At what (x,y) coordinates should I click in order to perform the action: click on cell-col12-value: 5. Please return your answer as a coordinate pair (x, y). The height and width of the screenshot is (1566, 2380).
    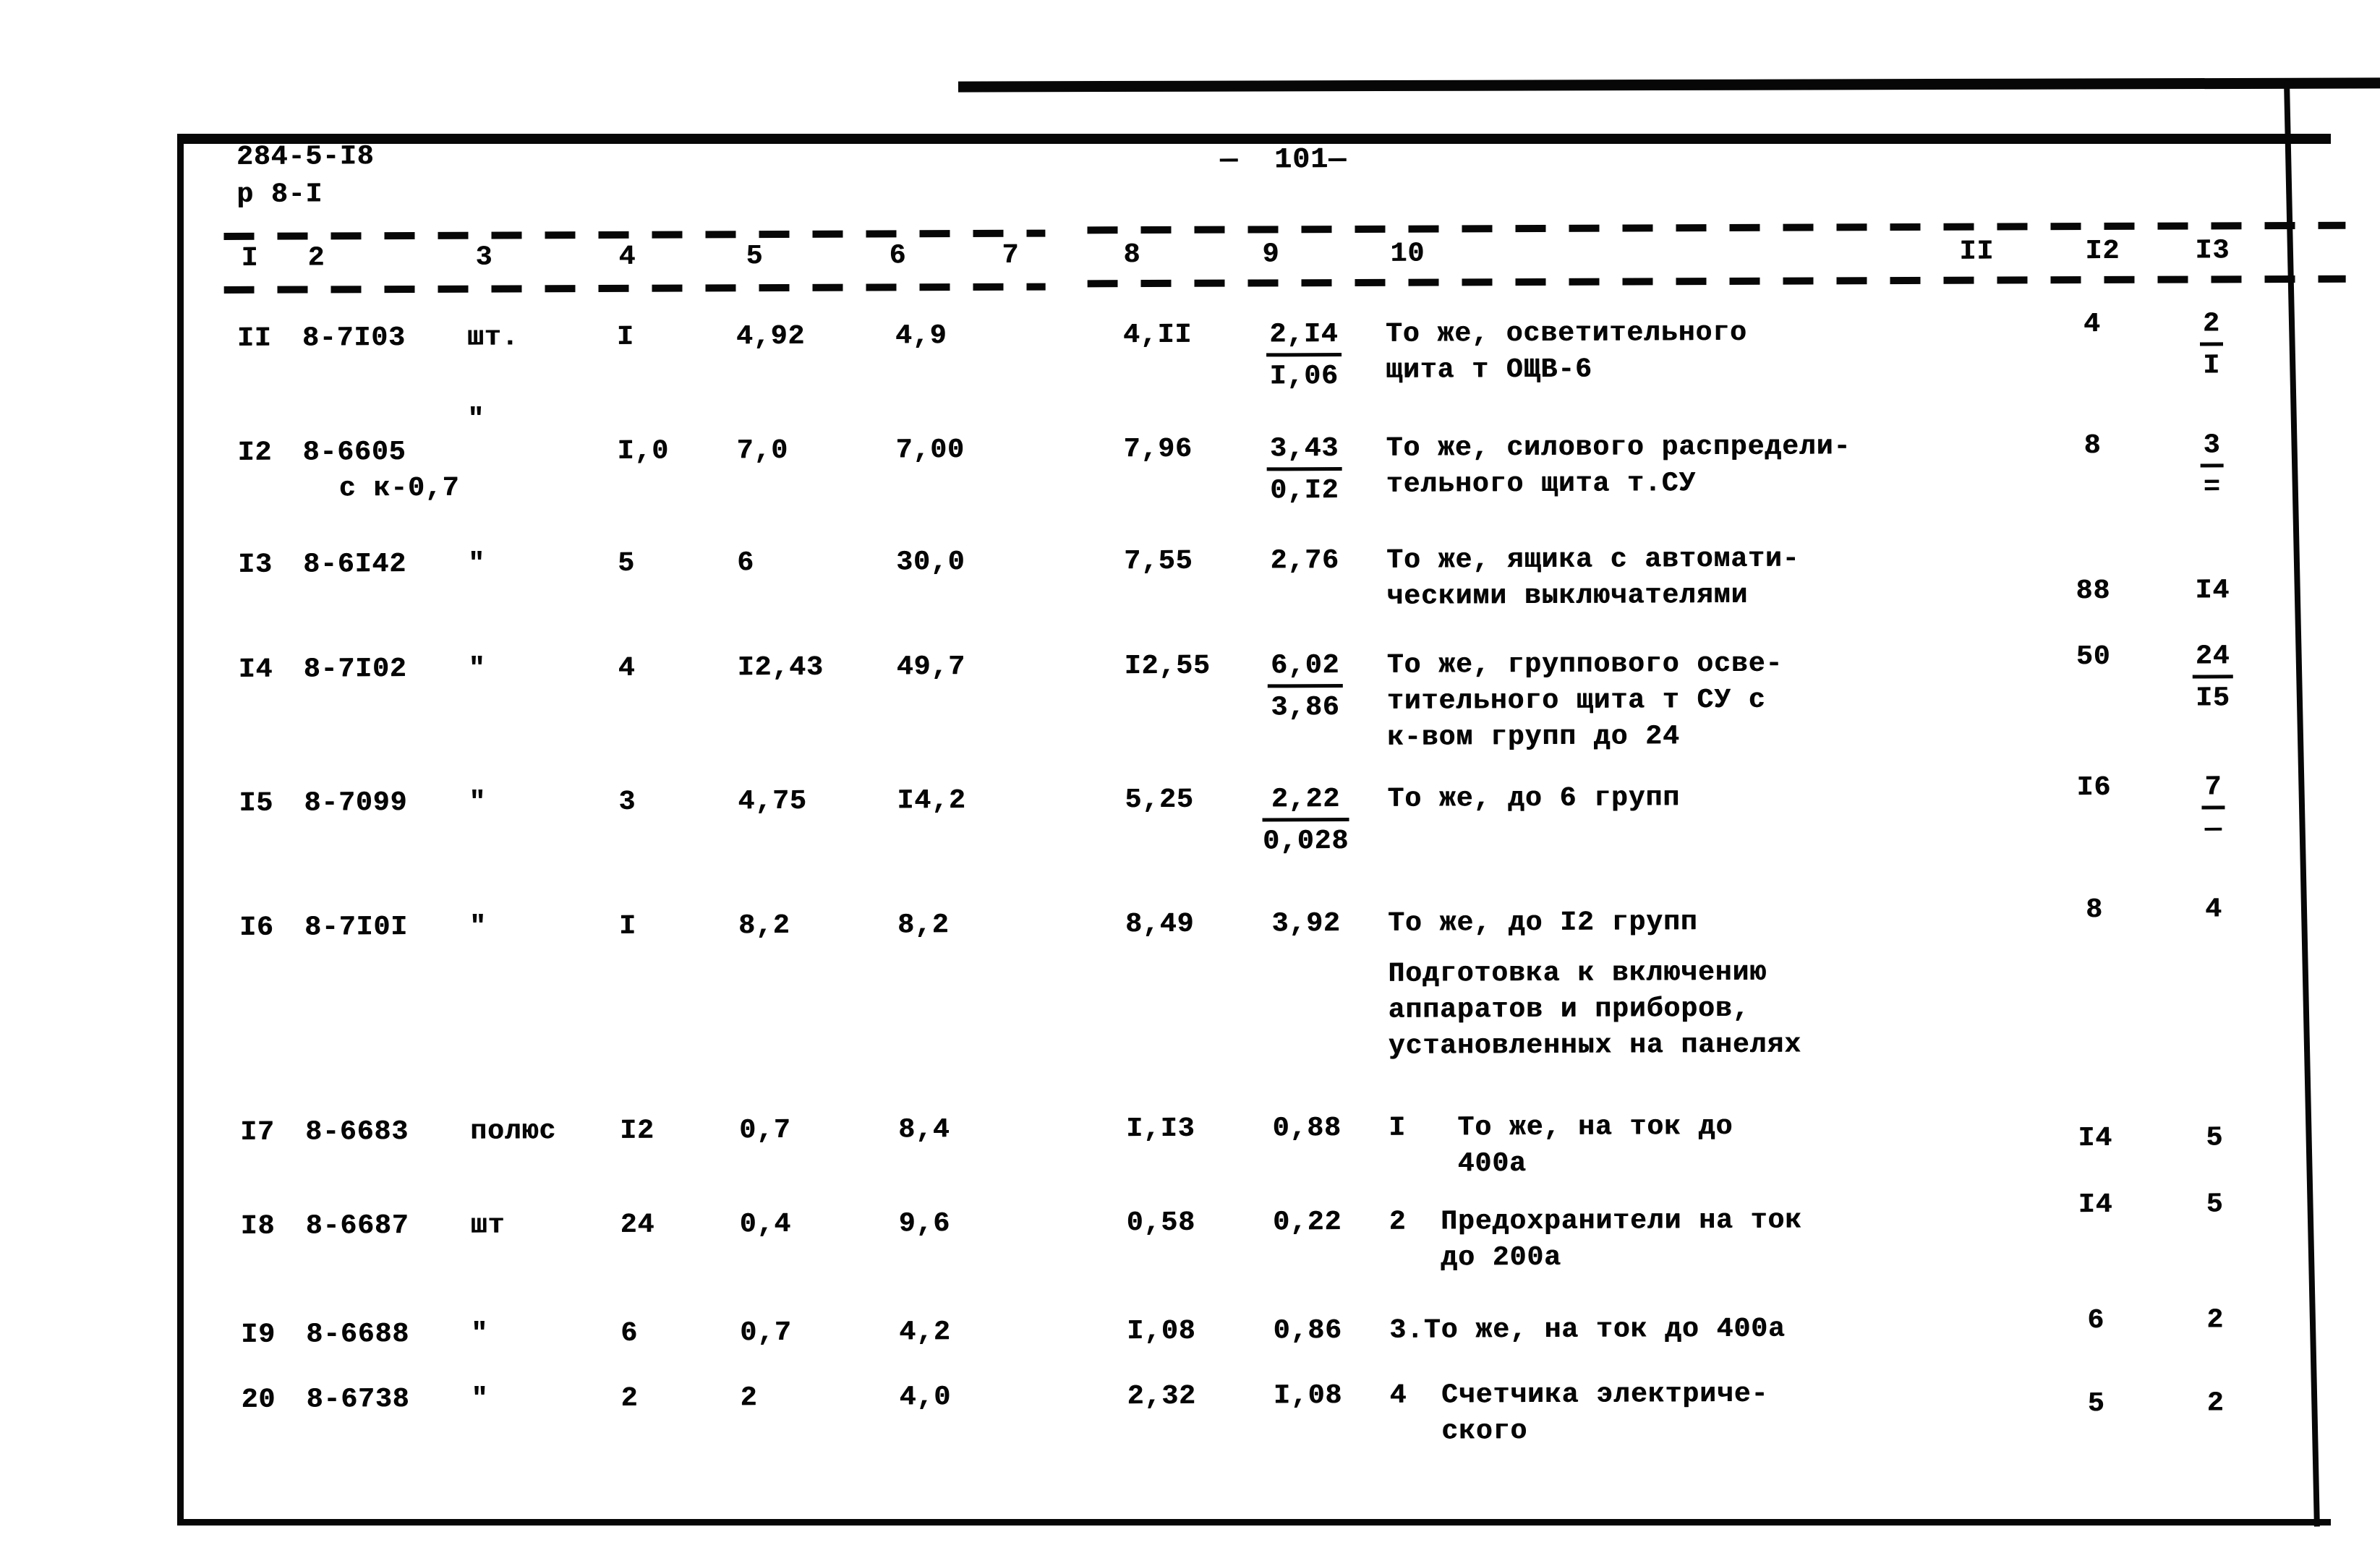
    Looking at the image, I should click on (2096, 1403).